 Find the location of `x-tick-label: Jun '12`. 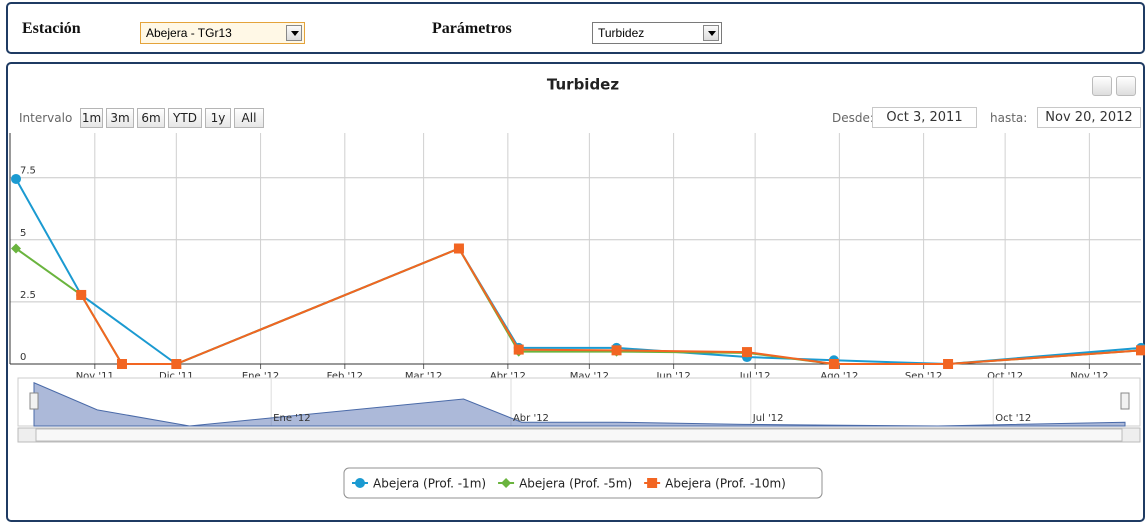

x-tick-label: Jun '12 is located at coordinates (672, 376).